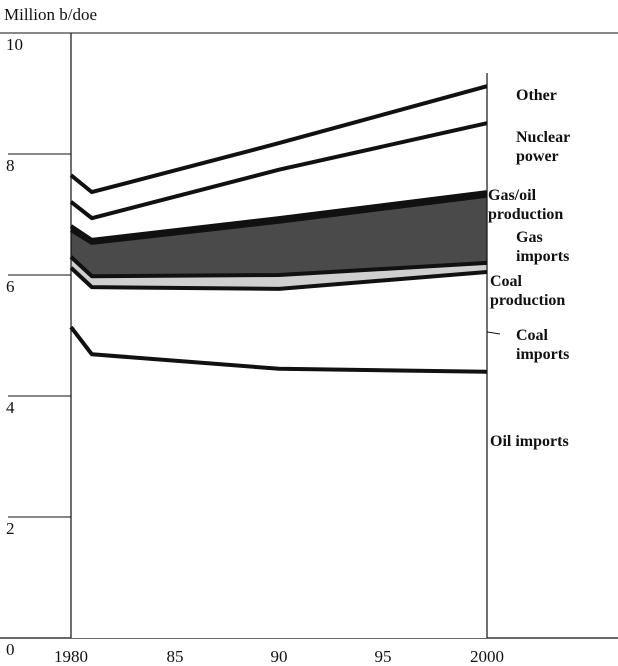  Describe the element at coordinates (71, 656) in the screenshot. I see `x-tick-label: 1980` at that location.